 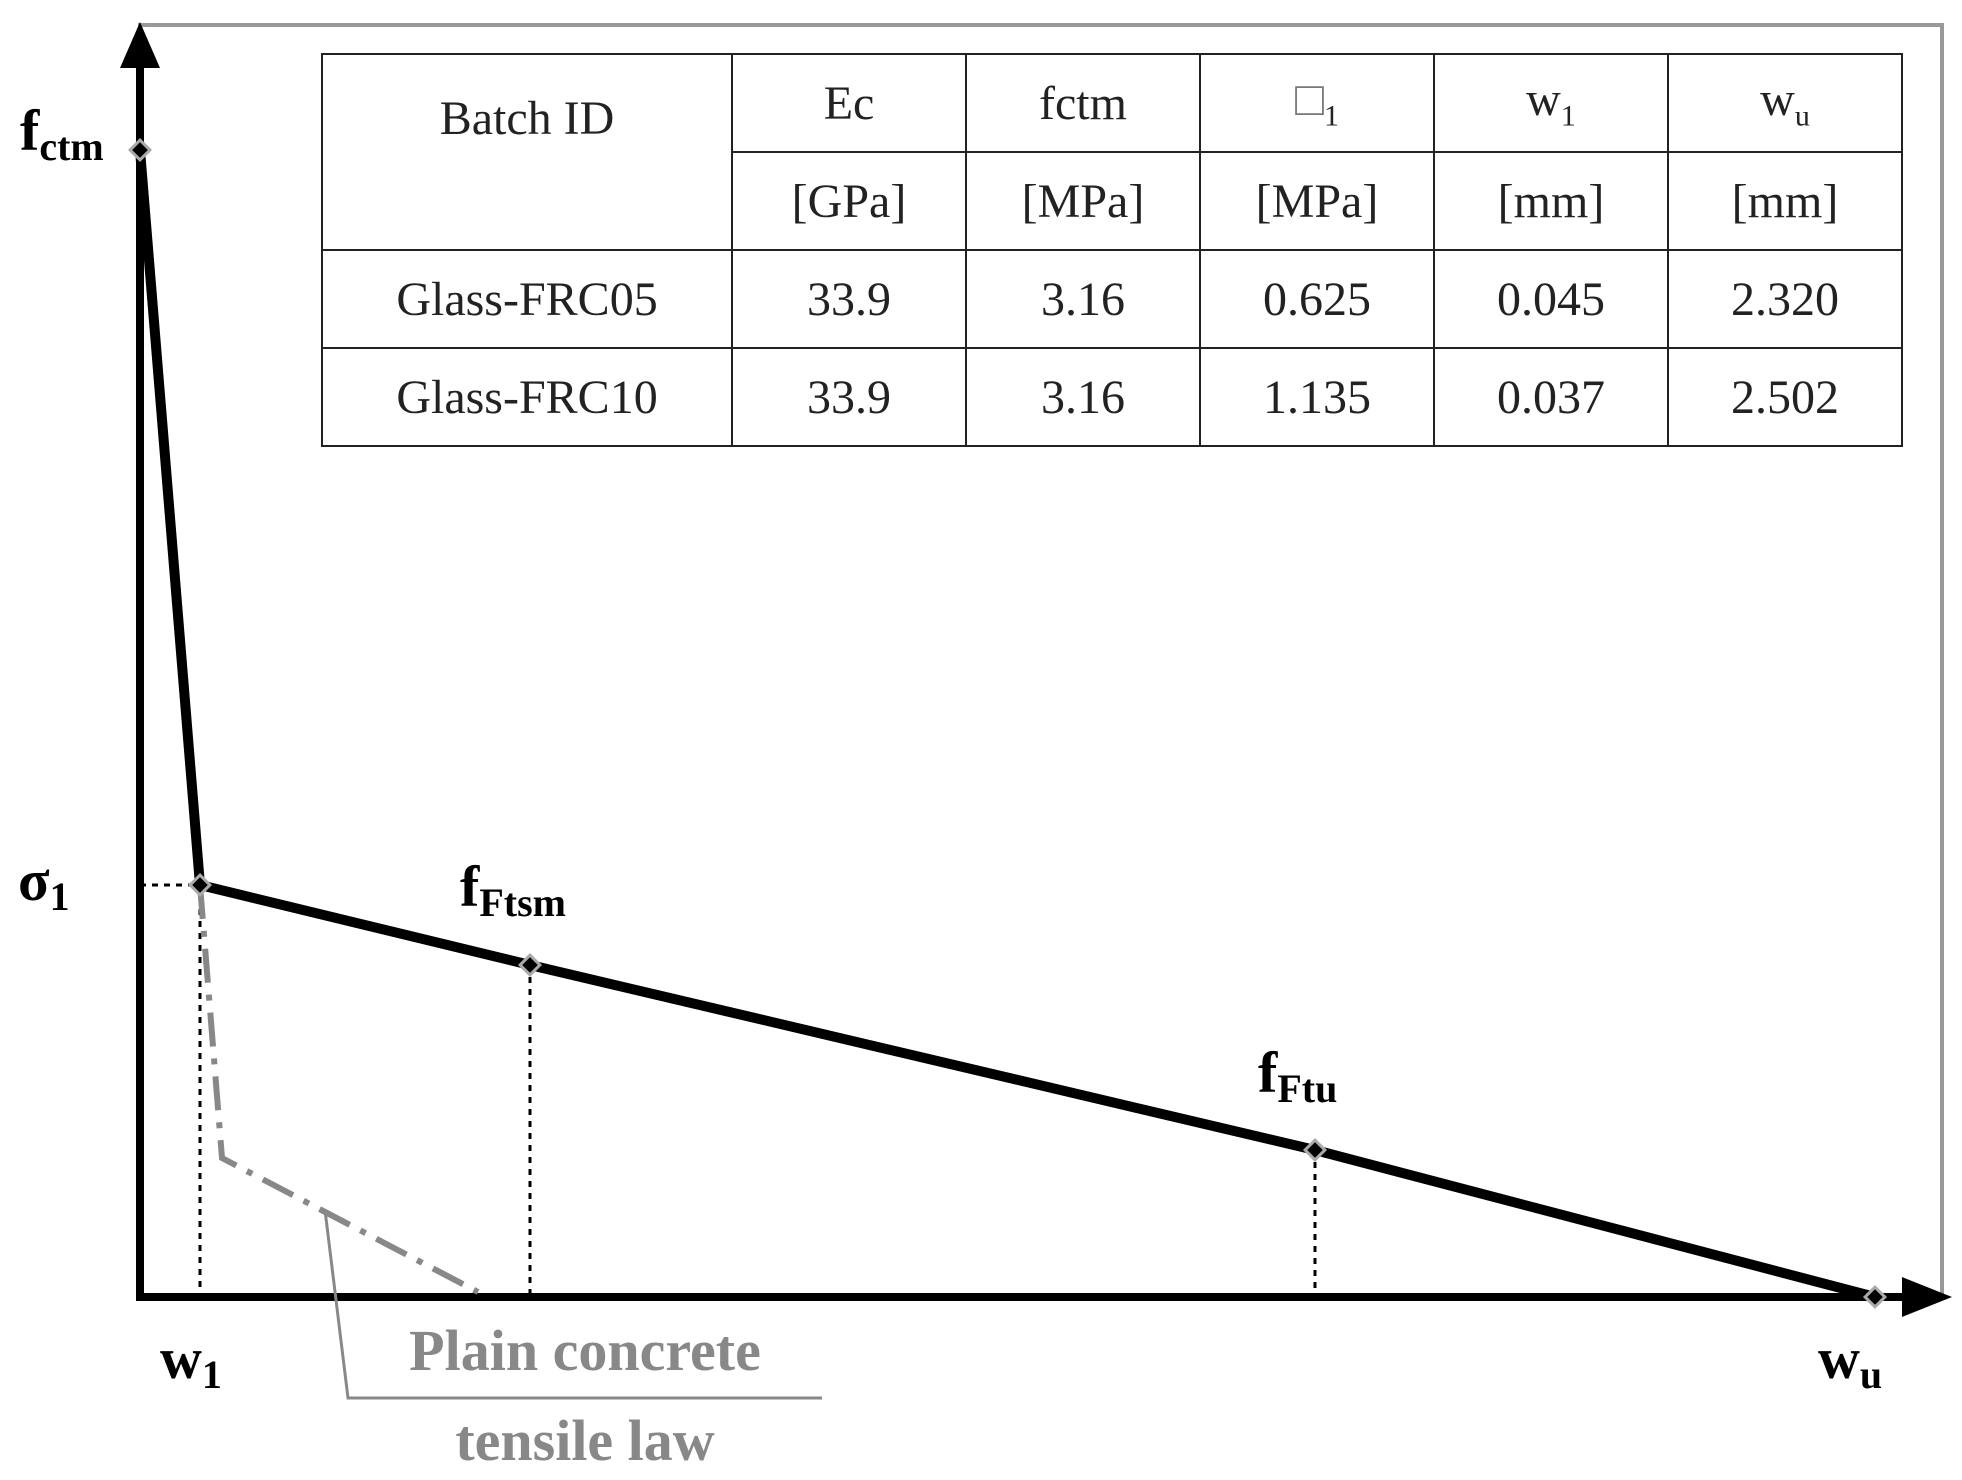 I want to click on ffts-label: fFtsm, so click(x=513, y=889).